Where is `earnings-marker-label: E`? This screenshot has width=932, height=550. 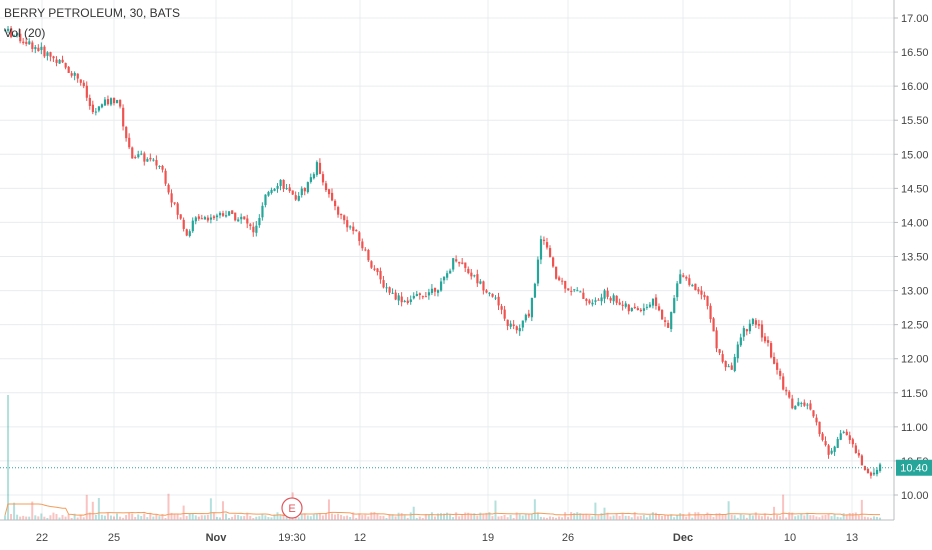
earnings-marker-label: E is located at coordinates (291, 509).